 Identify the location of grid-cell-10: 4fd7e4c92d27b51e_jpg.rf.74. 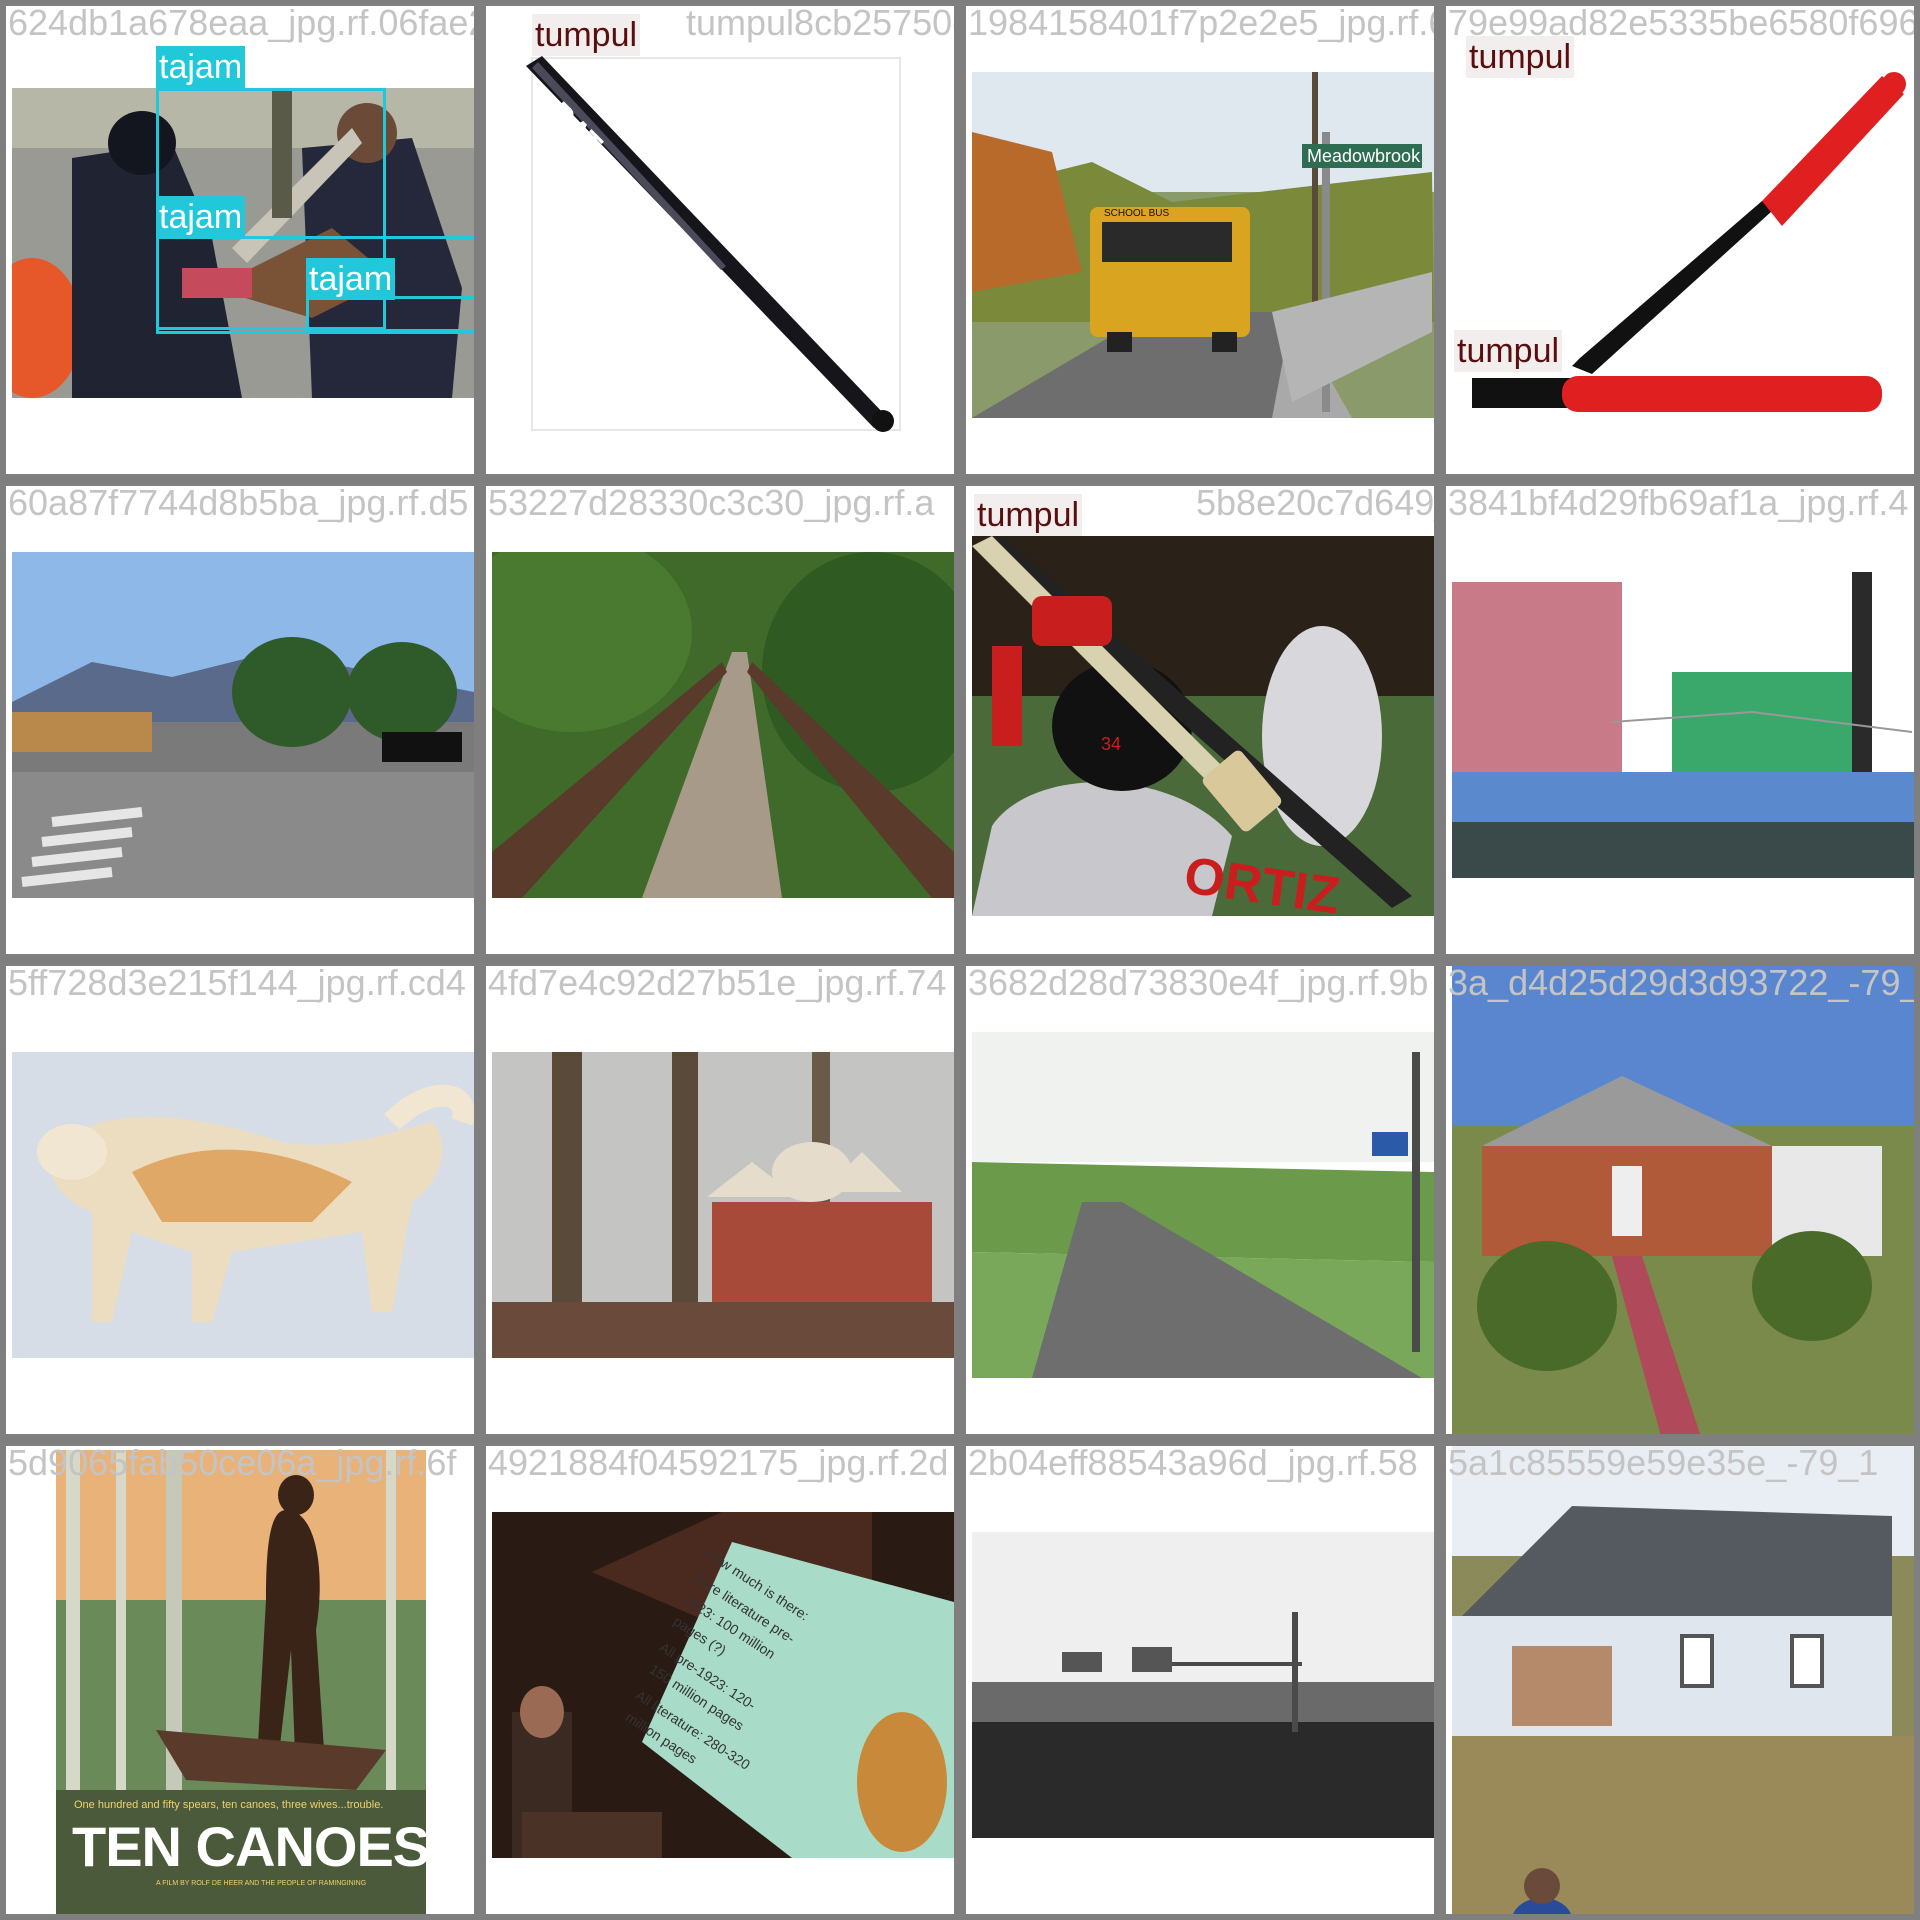
(720, 1200).